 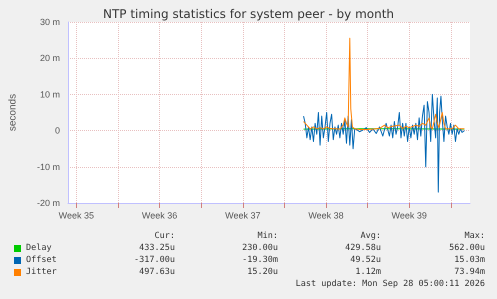 I want to click on y-tick-label: 0, so click(x=57, y=131).